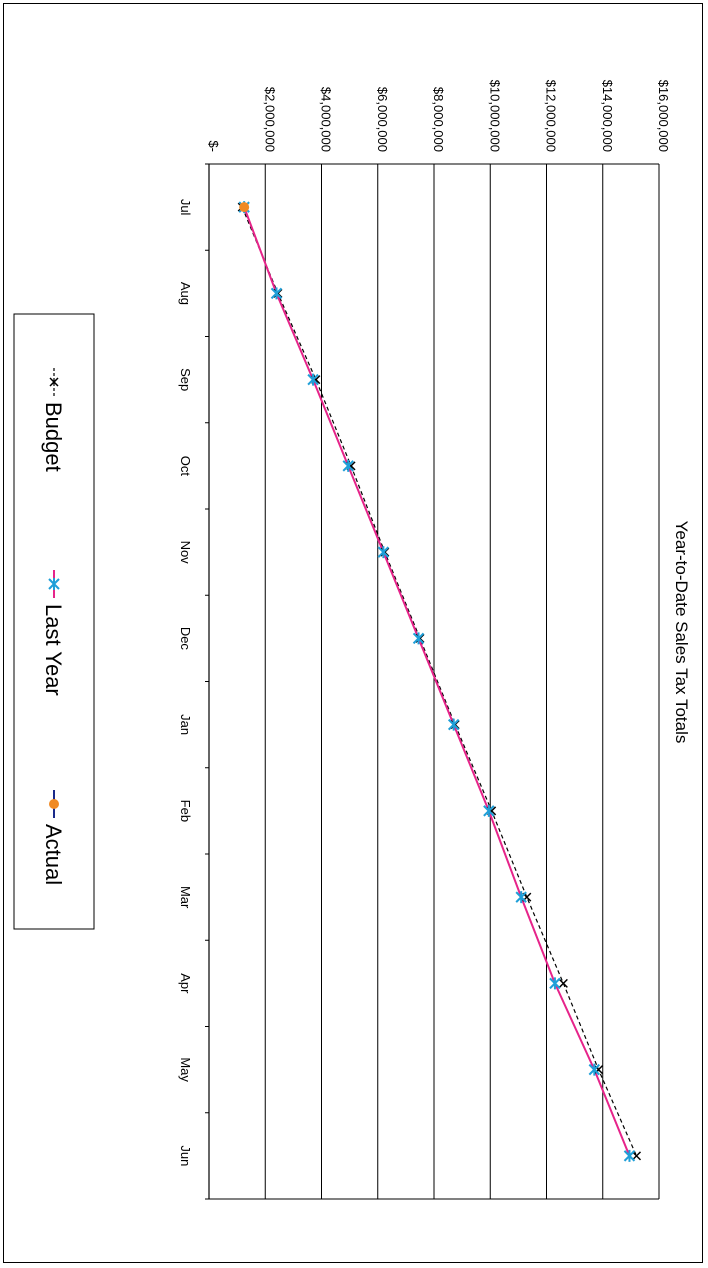 Image resolution: width=708 pixels, height=1268 pixels. I want to click on category-tick-label: Nov, so click(185, 553).